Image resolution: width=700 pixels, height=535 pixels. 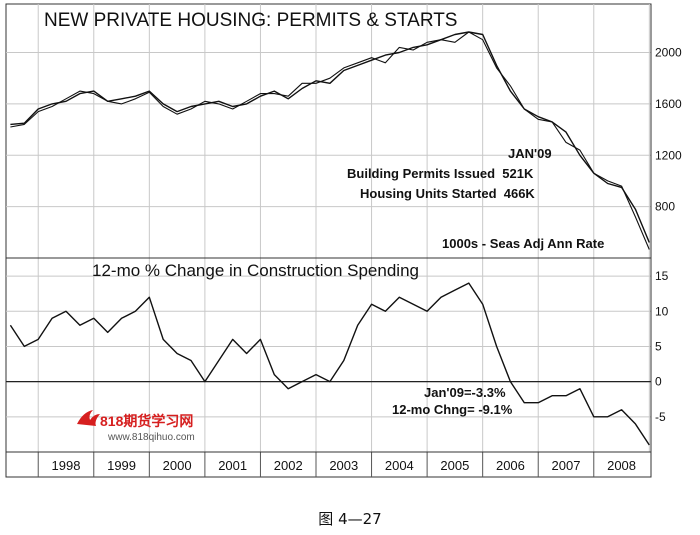 What do you see at coordinates (668, 104) in the screenshot?
I see `top-y-tick-label: 1600` at bounding box center [668, 104].